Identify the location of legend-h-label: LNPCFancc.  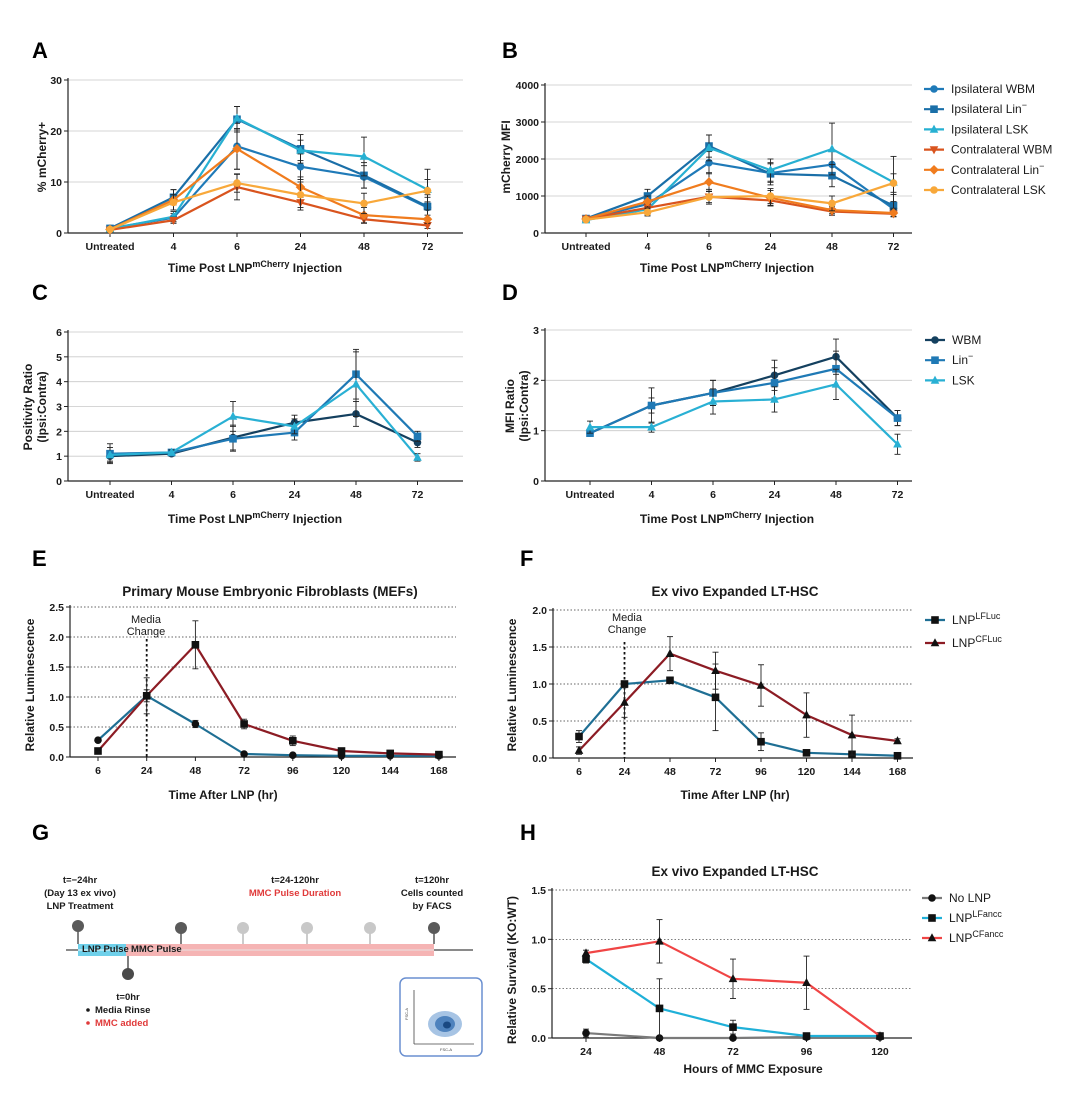
(976, 937).